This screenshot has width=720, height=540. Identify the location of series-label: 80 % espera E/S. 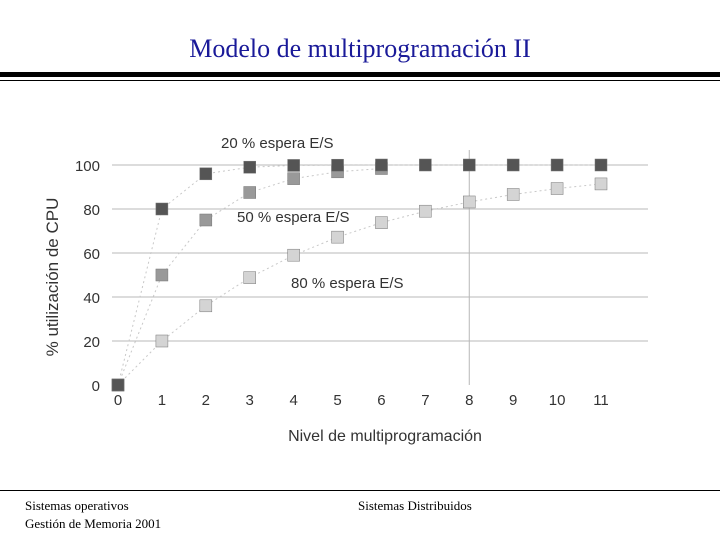
(347, 283).